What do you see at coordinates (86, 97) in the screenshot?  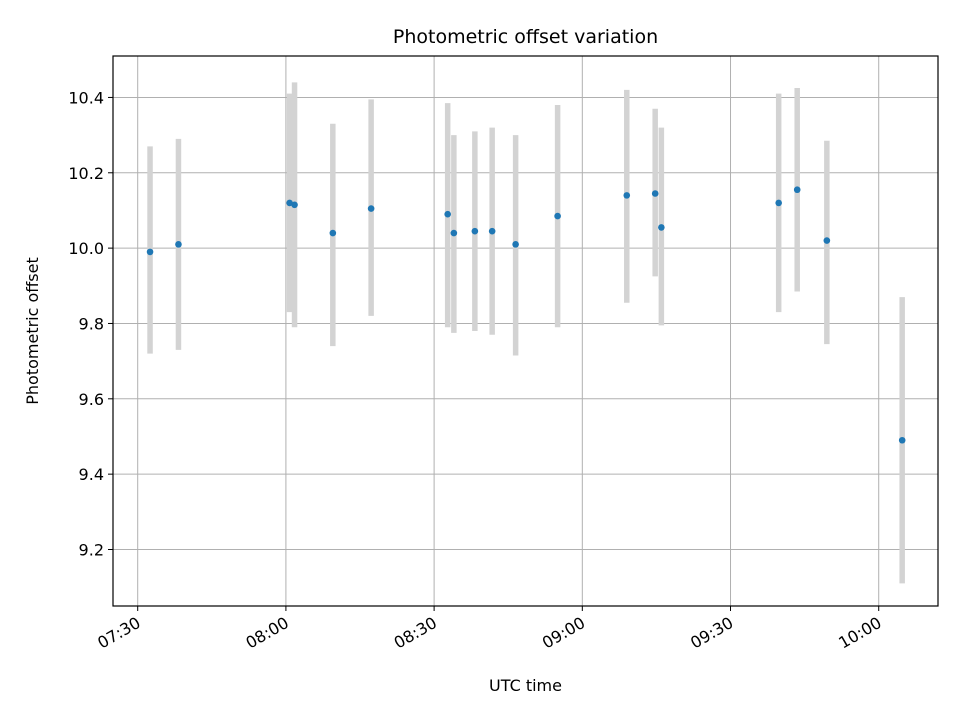 I see `y-tick-label: 10.4` at bounding box center [86, 97].